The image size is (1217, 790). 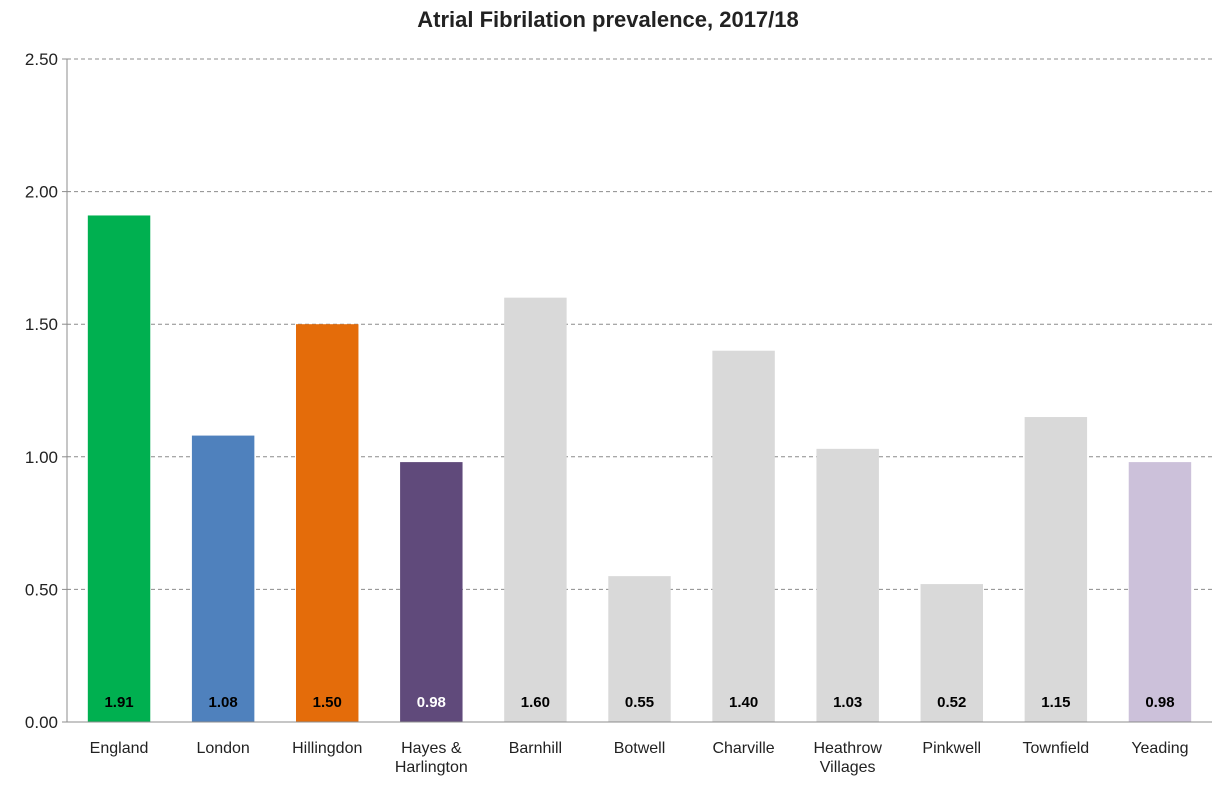 What do you see at coordinates (743, 748) in the screenshot?
I see `x-tick-label: Charville` at bounding box center [743, 748].